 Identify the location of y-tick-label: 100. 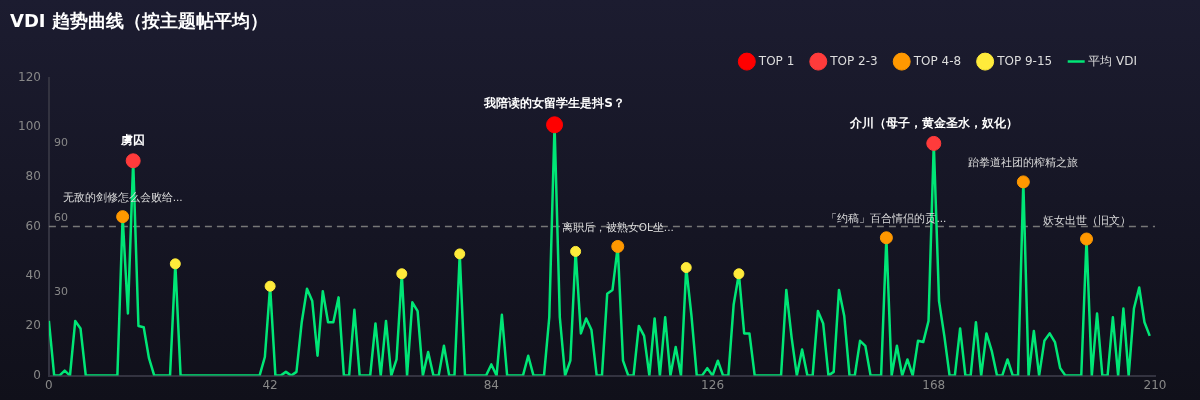
(29, 126).